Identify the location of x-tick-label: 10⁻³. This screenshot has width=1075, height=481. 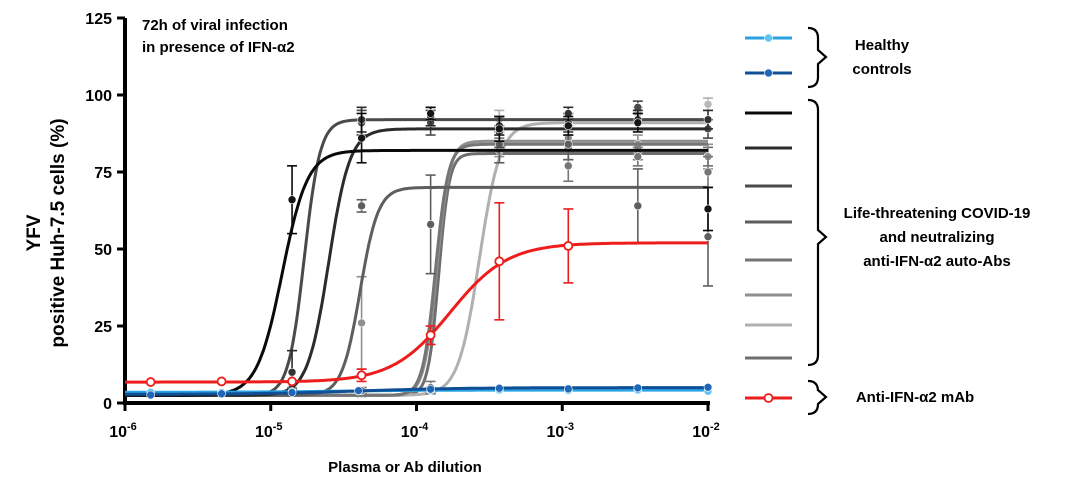
(560, 431).